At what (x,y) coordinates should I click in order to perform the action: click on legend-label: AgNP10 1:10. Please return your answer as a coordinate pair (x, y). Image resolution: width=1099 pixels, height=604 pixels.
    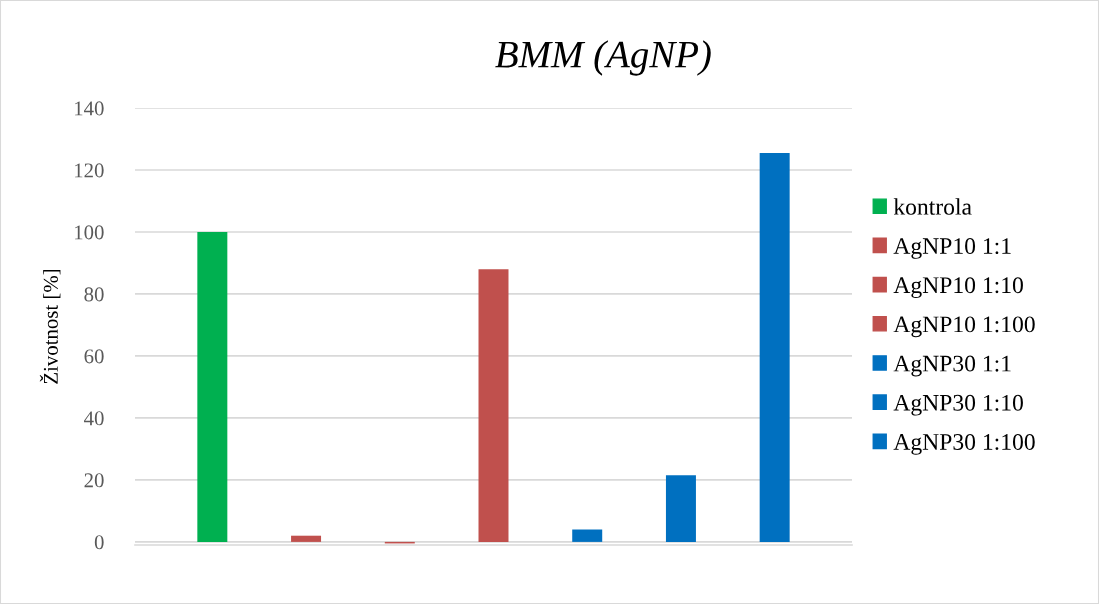
    Looking at the image, I should click on (958, 288).